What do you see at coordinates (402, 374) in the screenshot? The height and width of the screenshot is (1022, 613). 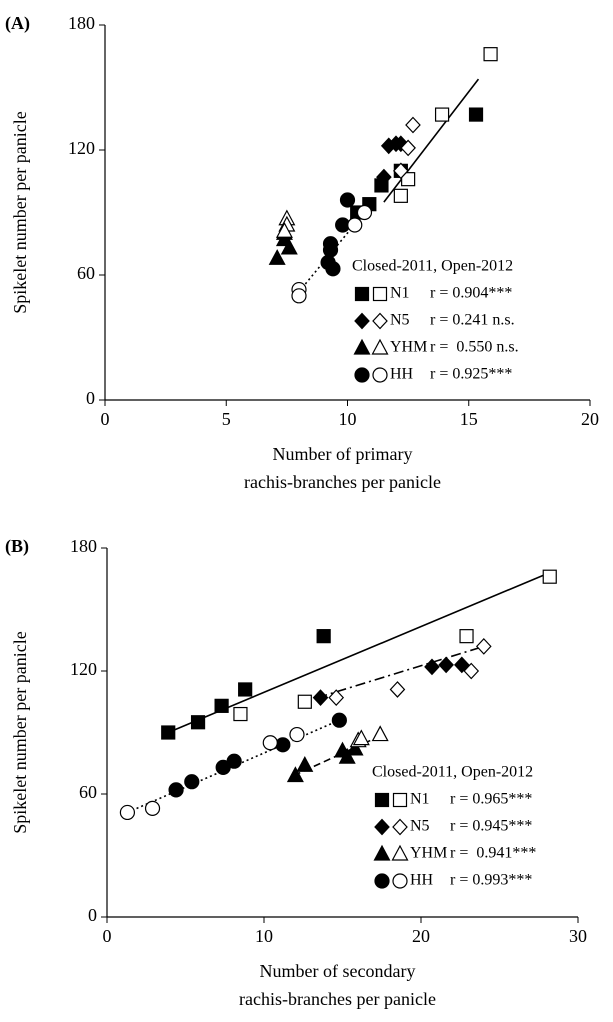 I see `legend-label: HH` at bounding box center [402, 374].